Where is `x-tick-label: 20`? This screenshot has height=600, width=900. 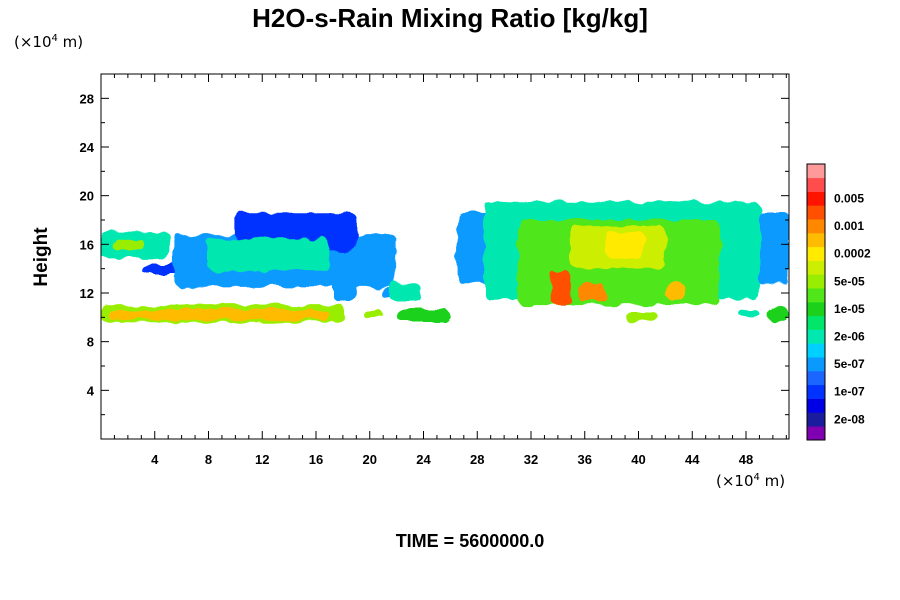 x-tick-label: 20 is located at coordinates (370, 459).